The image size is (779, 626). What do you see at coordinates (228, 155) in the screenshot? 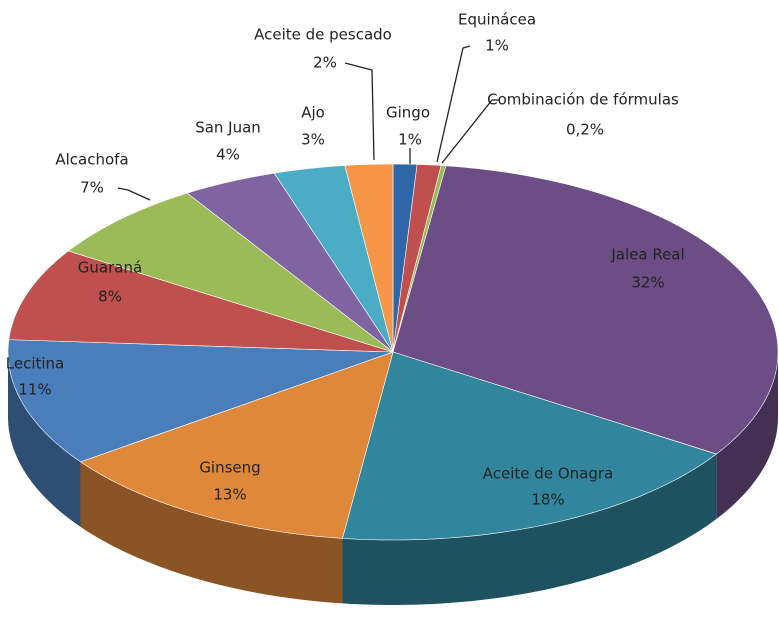
I see `value-label: 4%` at bounding box center [228, 155].